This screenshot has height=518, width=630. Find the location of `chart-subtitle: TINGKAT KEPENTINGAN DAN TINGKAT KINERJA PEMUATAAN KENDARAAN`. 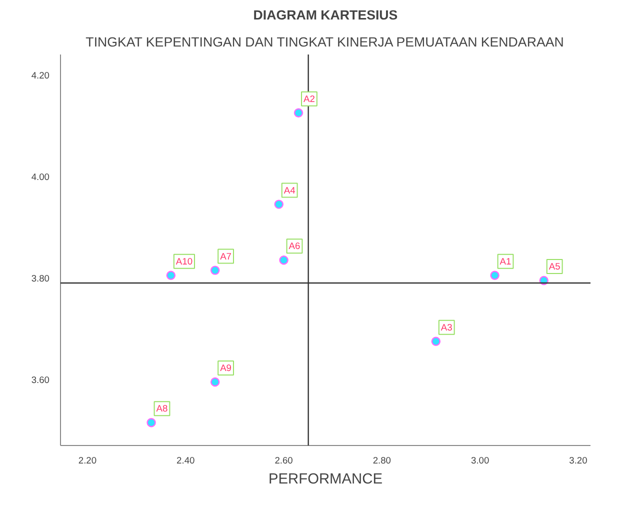

chart-subtitle: TINGKAT KEPENTINGAN DAN TINGKAT KINERJA PEMUATAAN KENDARAAN is located at coordinates (325, 42).